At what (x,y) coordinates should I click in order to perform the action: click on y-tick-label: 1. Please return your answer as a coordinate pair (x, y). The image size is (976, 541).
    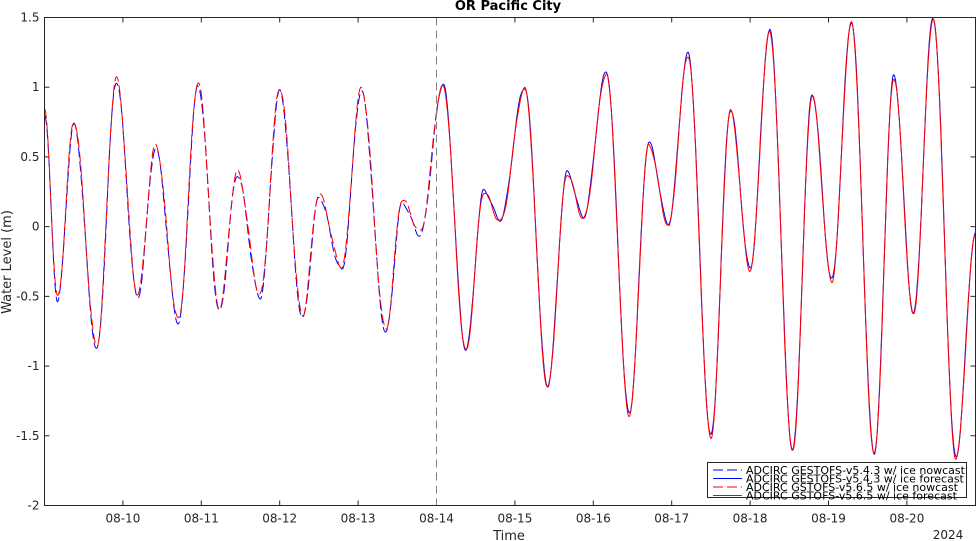
    Looking at the image, I should click on (36, 87).